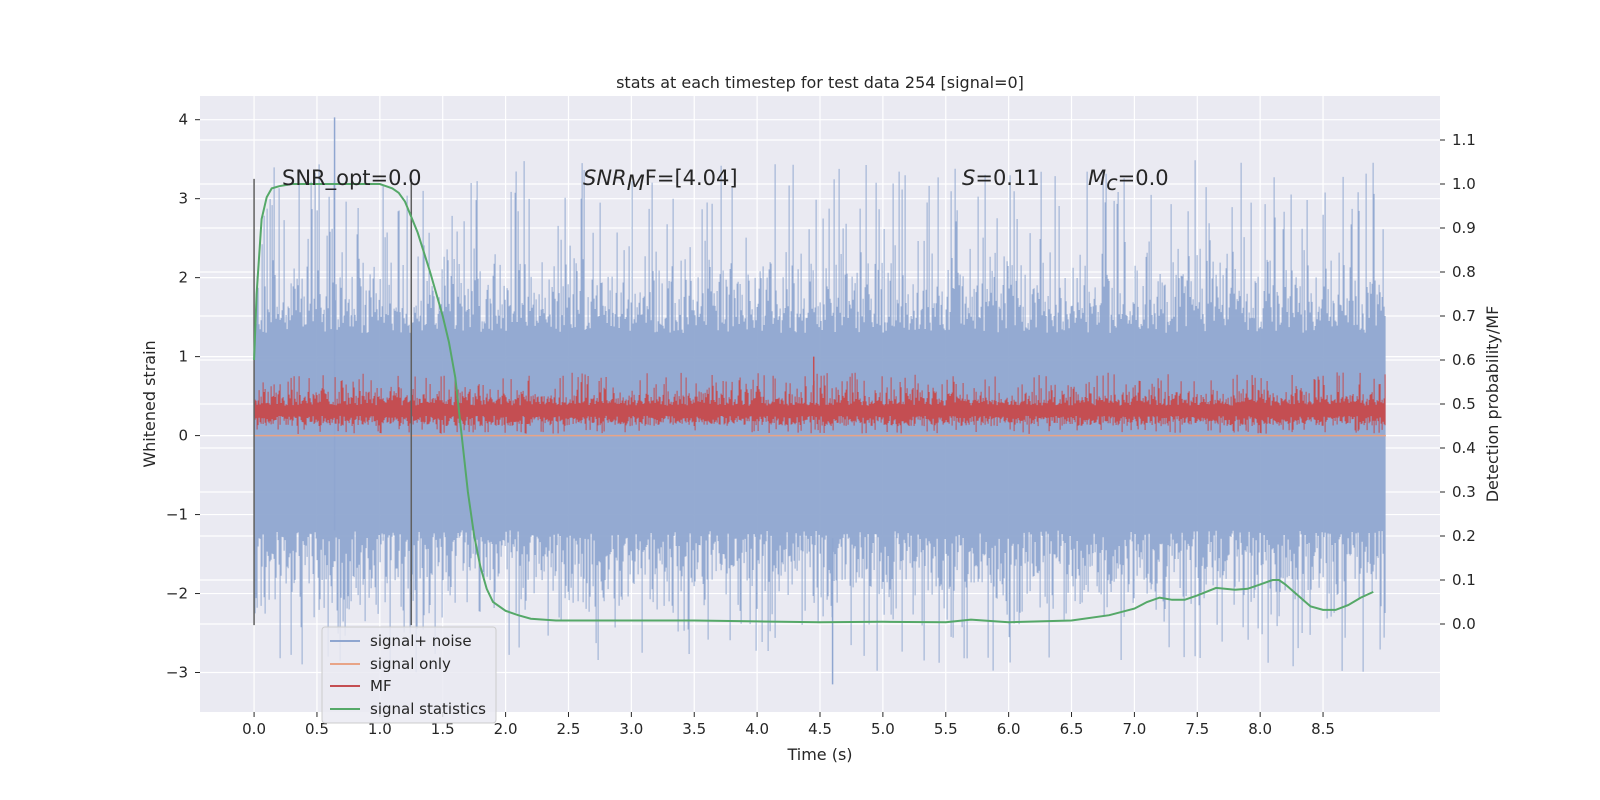  I want to click on x-tick-label: 3.5, so click(694, 729).